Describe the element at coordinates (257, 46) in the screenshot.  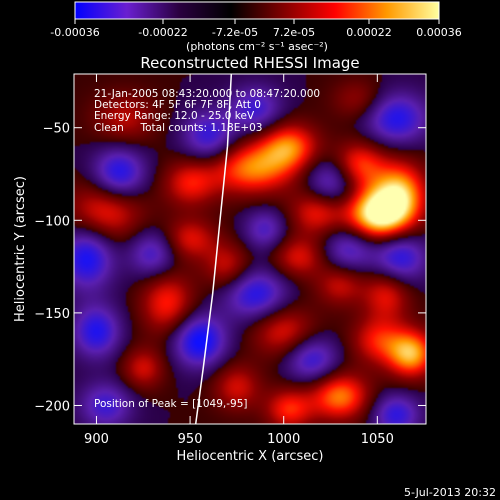
I see `colorbar-unit-label: (photons cm⁻² s⁻¹ asec⁻²)` at that location.